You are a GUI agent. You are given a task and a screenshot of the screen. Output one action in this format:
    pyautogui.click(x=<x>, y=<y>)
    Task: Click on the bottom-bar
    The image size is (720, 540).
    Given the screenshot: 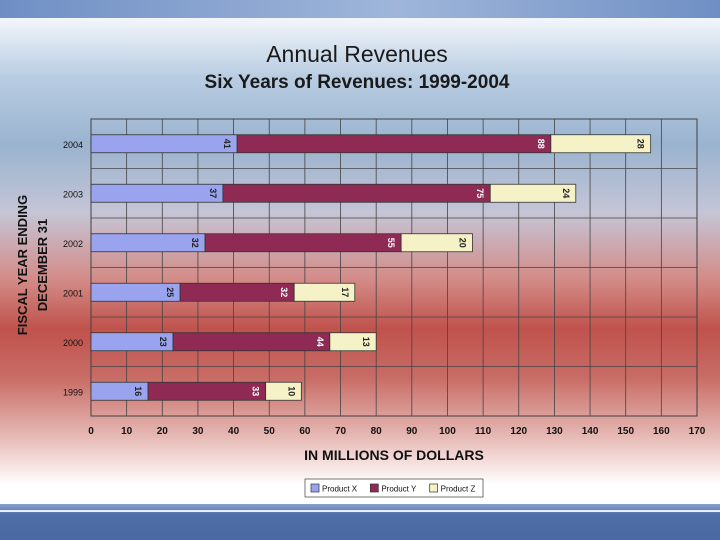 What is the action you would take?
    pyautogui.click(x=360, y=522)
    